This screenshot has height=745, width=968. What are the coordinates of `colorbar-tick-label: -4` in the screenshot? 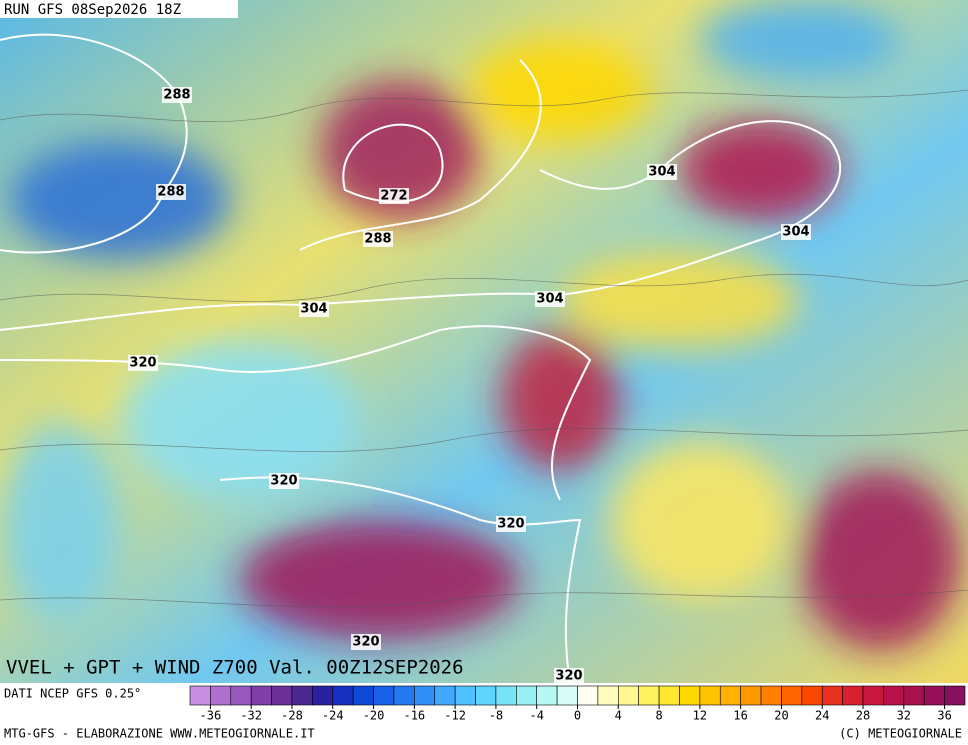 It's located at (536, 716).